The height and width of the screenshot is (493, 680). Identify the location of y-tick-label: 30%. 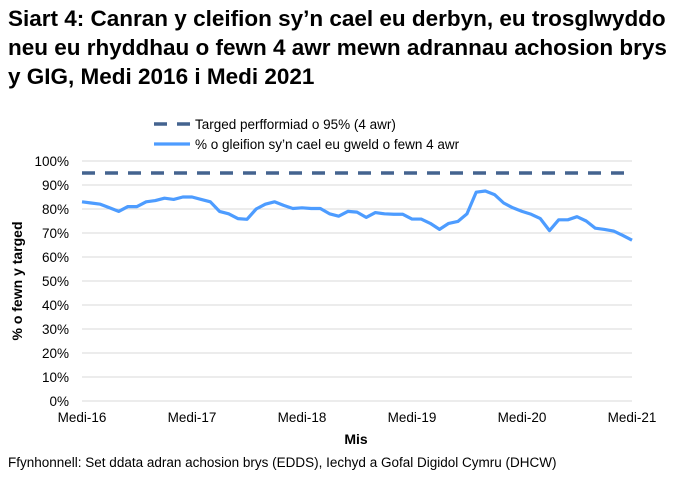
(55, 329).